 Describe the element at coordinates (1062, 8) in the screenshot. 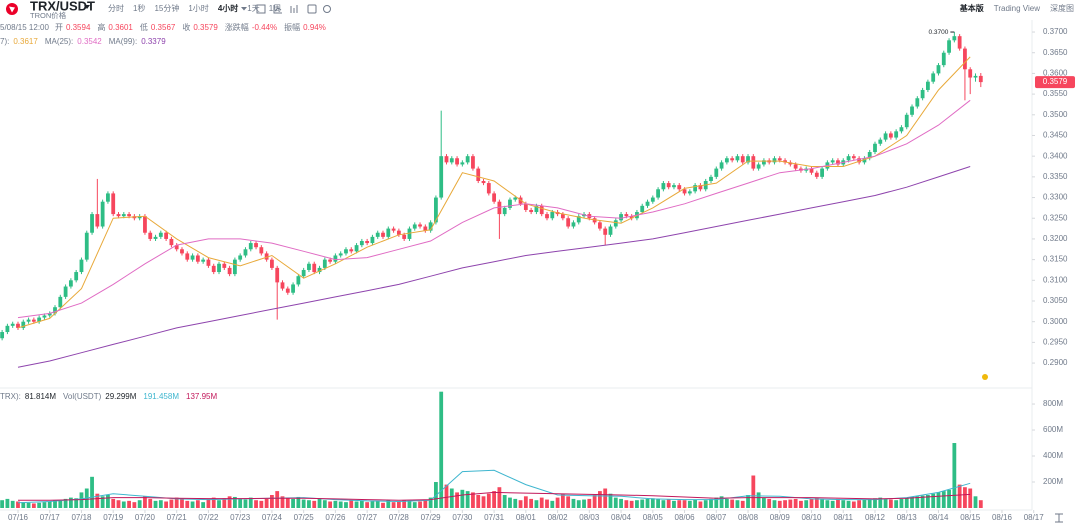

I see `view-button: 深度图` at that location.